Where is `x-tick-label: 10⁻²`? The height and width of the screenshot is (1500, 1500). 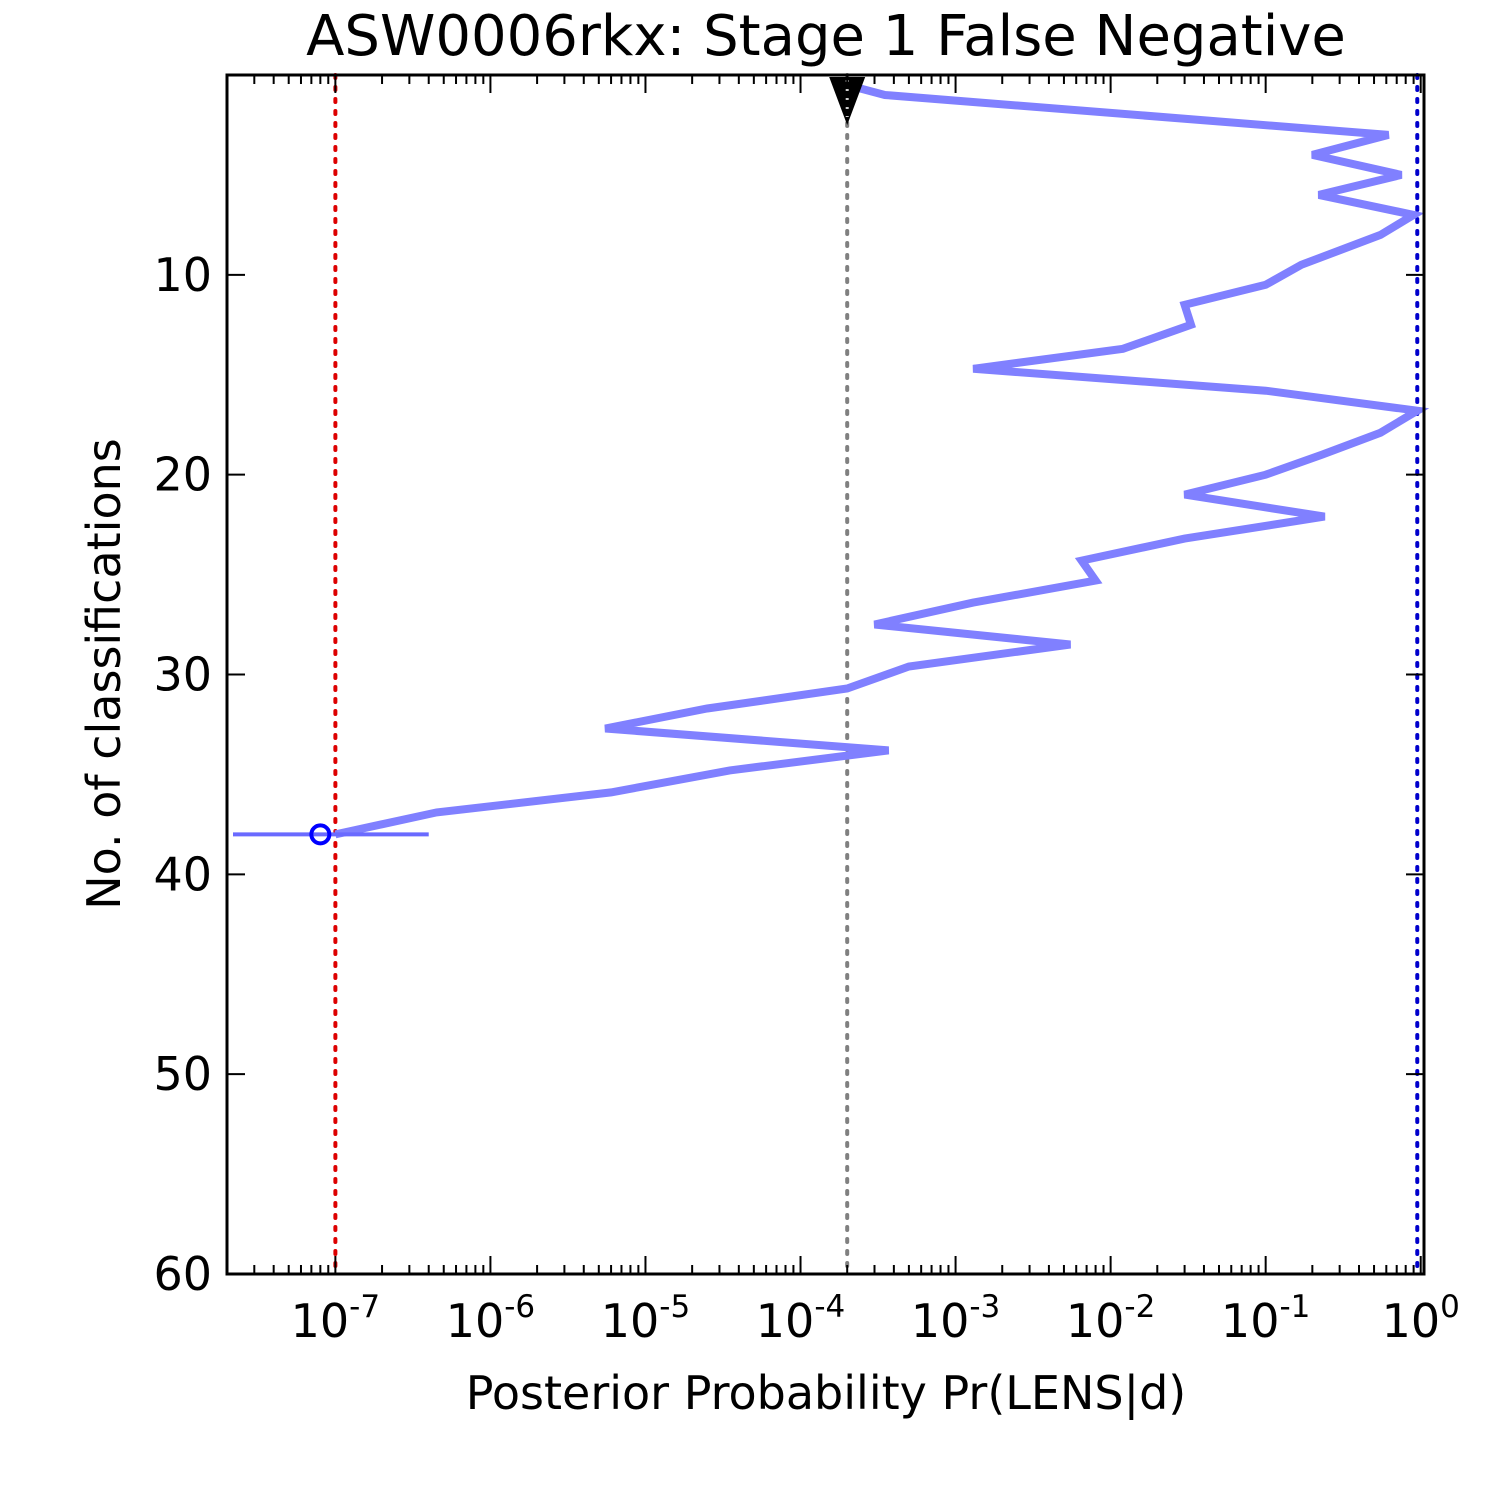
x-tick-label: 10⁻² is located at coordinates (1110, 1318).